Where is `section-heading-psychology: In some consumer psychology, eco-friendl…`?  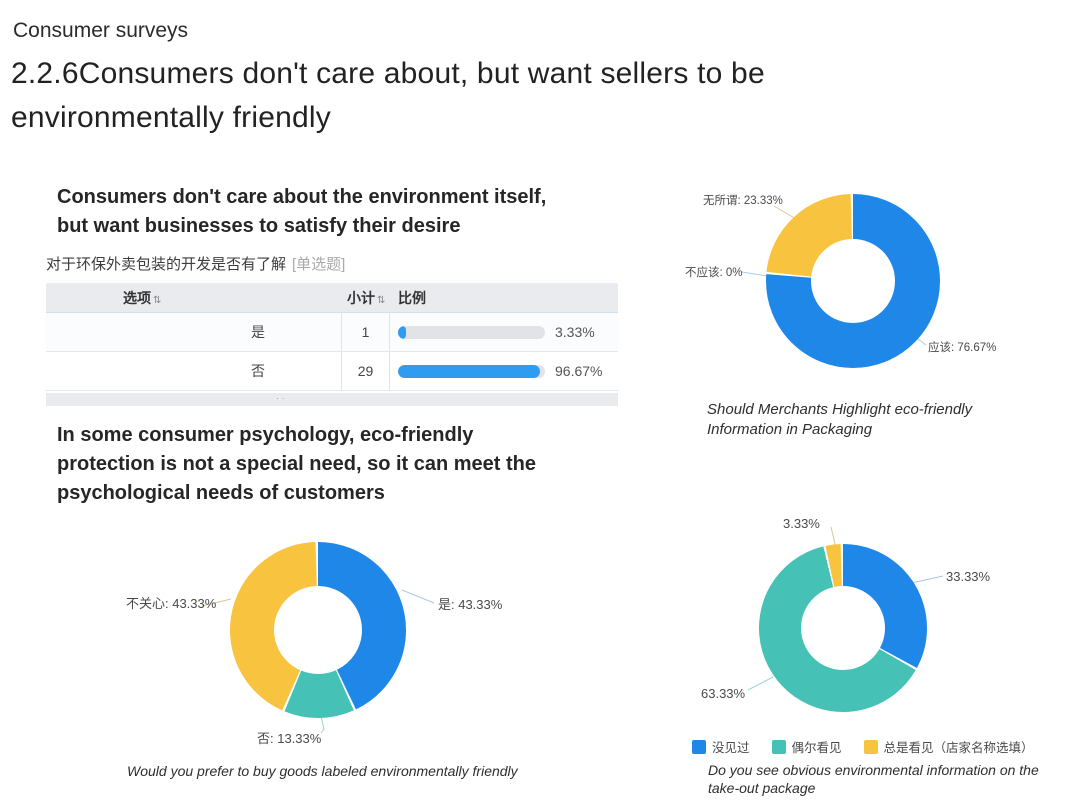 section-heading-psychology: In some consumer psychology, eco-friendl… is located at coordinates (297, 464).